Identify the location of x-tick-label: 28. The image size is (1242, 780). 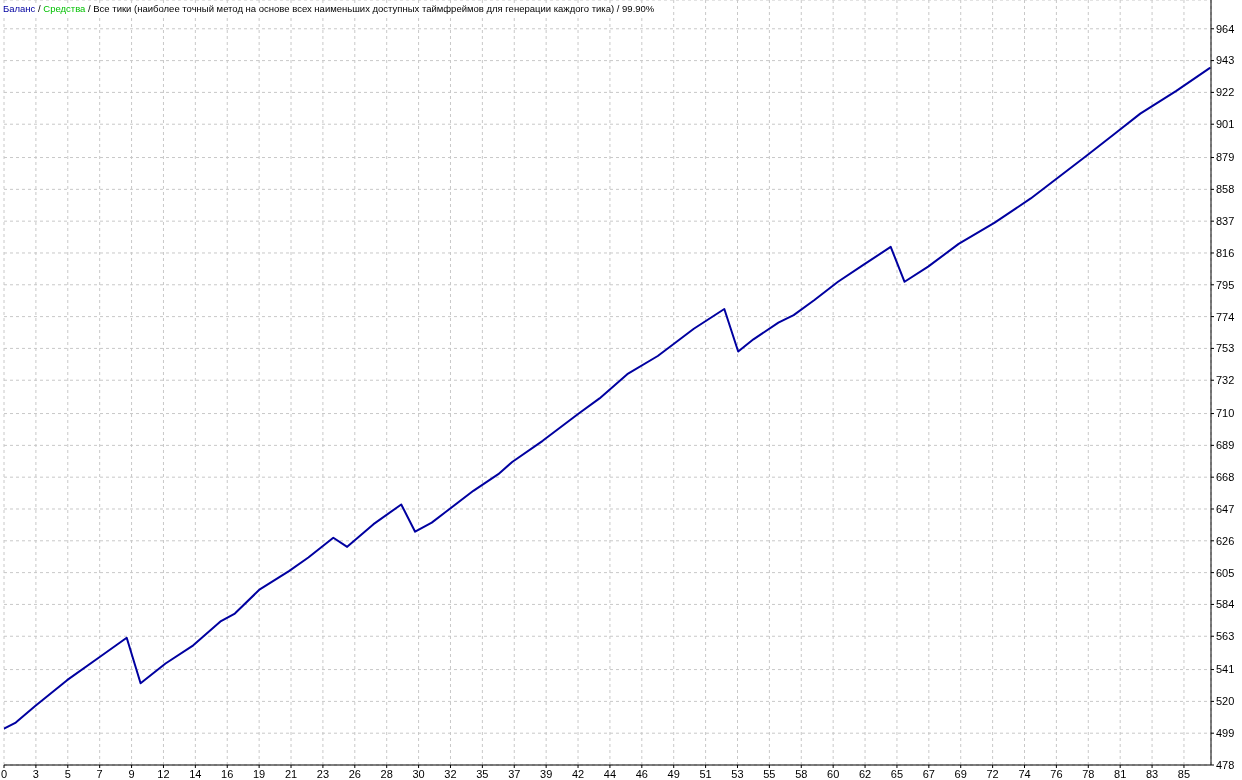
(386, 773).